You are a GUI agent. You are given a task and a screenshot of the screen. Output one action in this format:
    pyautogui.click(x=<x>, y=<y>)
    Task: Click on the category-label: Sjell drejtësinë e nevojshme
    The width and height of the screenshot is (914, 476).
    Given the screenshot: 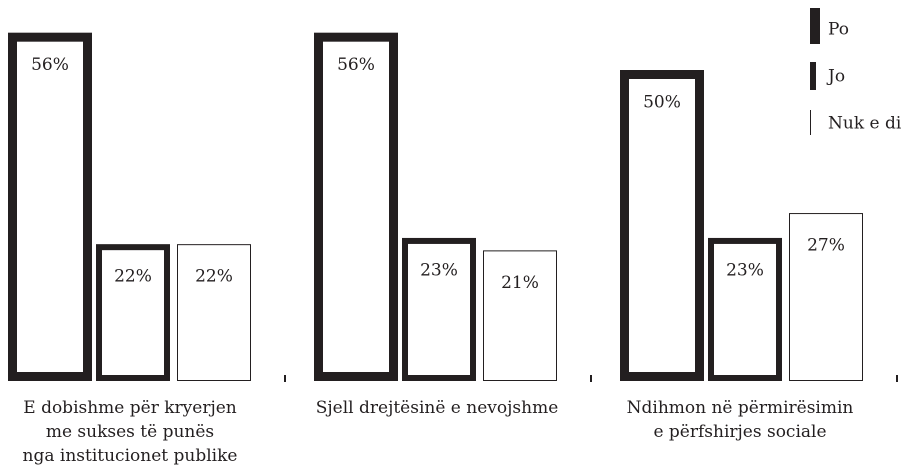 What is the action you would take?
    pyautogui.click(x=437, y=408)
    